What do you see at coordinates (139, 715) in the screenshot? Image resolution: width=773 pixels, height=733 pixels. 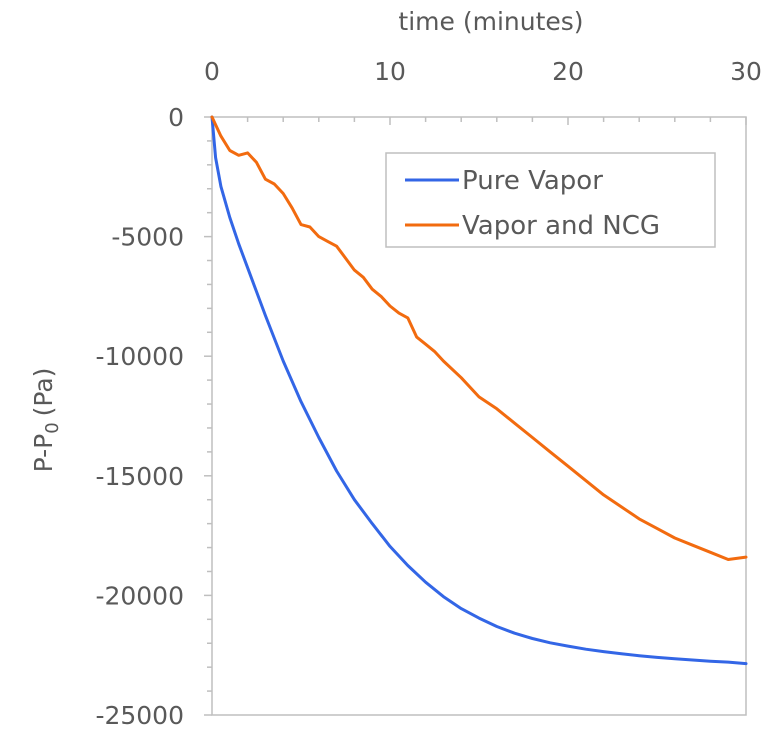 I see `y-tick-label: -25000` at bounding box center [139, 715].